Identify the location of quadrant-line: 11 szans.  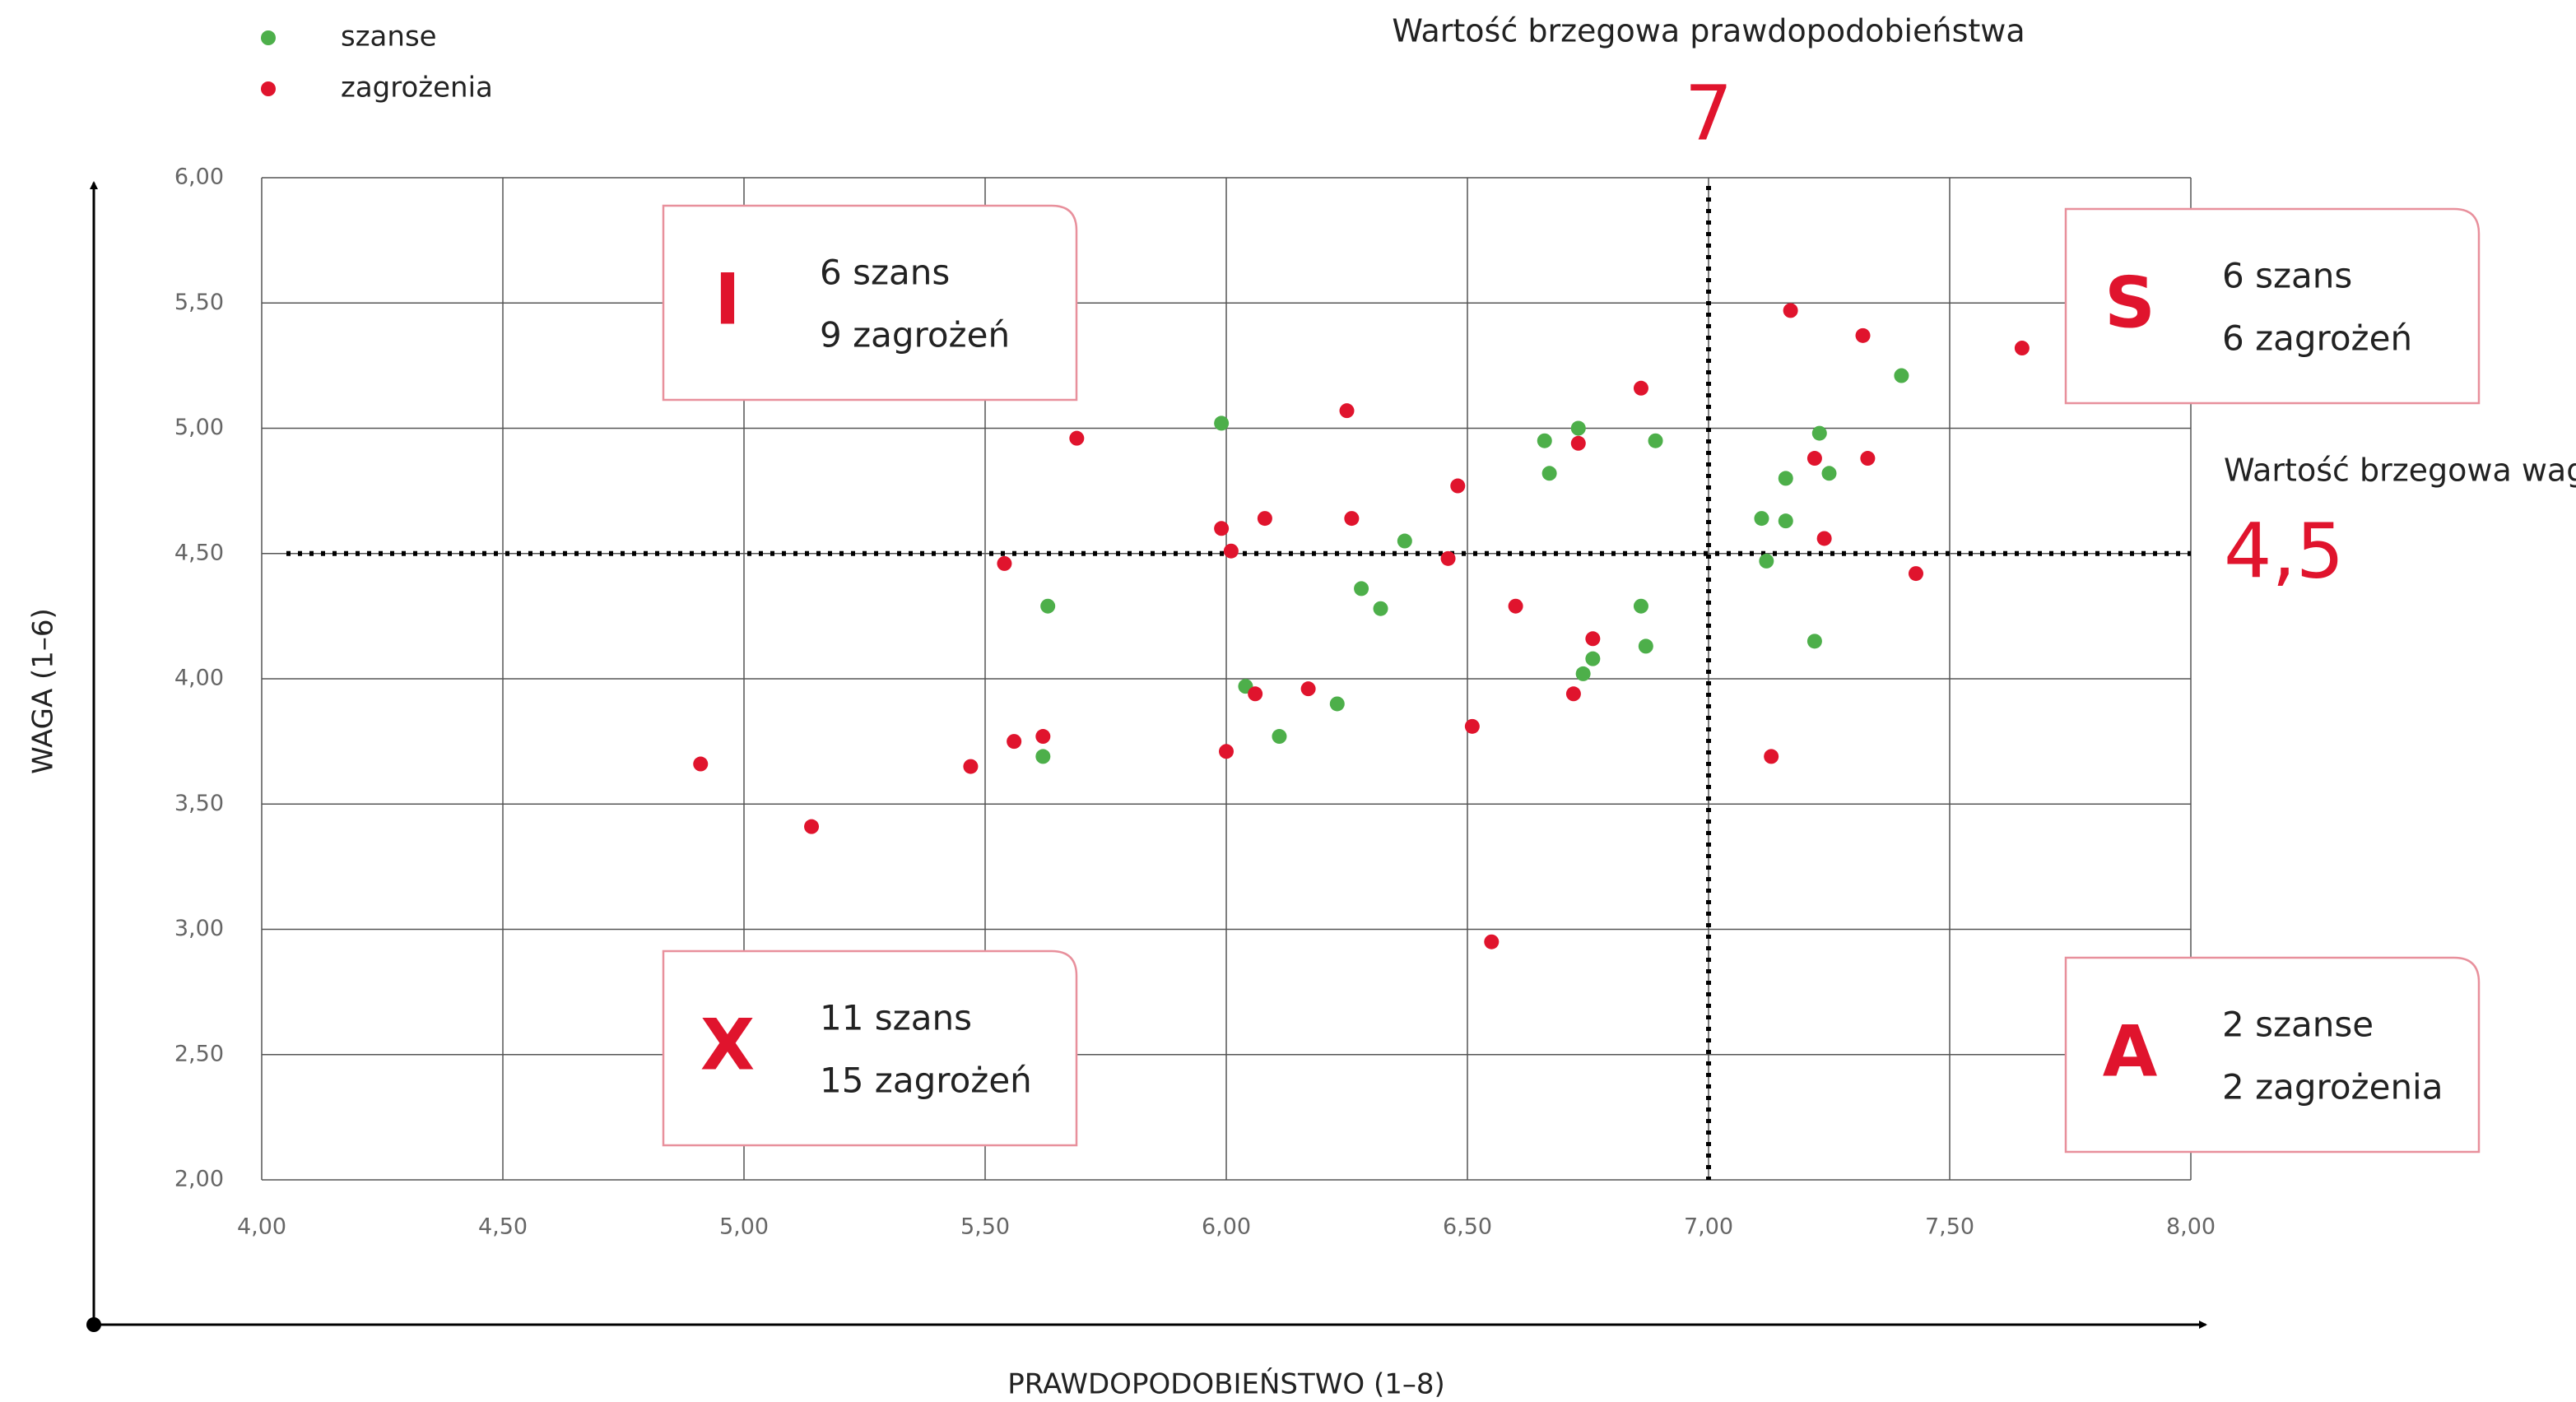
(896, 1018).